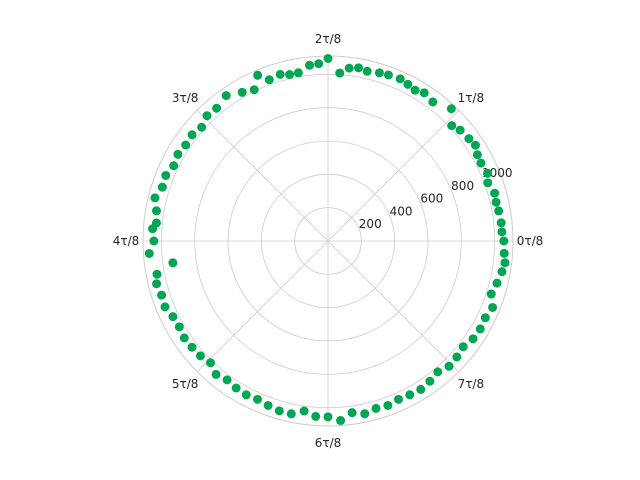 This screenshot has height=480, width=640. What do you see at coordinates (471, 384) in the screenshot?
I see `angular-tick-label: 7τ/8` at bounding box center [471, 384].